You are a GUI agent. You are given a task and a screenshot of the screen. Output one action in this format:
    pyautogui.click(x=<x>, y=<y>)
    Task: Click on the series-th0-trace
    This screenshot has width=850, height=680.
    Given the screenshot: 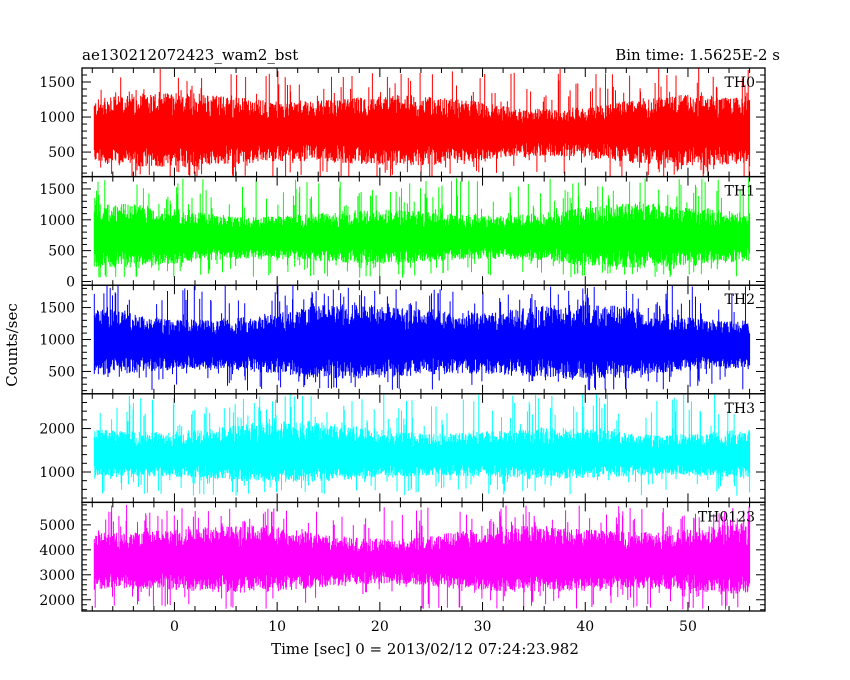 What is the action you would take?
    pyautogui.click(x=422, y=122)
    